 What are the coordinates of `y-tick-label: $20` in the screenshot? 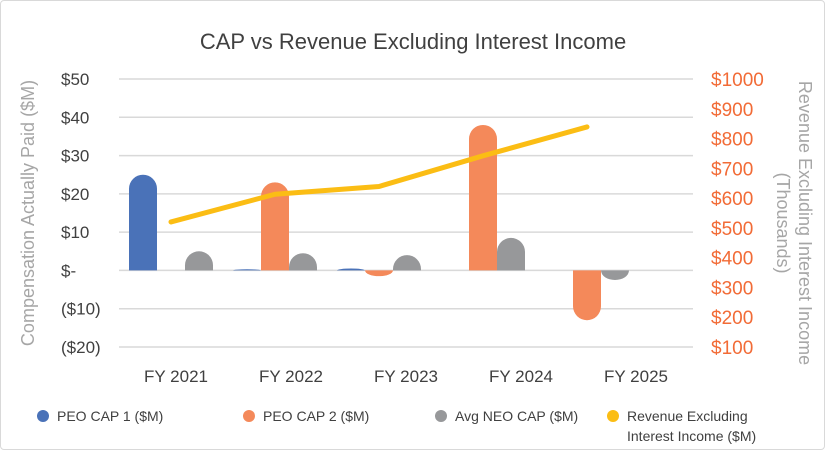 It's located at (75, 194).